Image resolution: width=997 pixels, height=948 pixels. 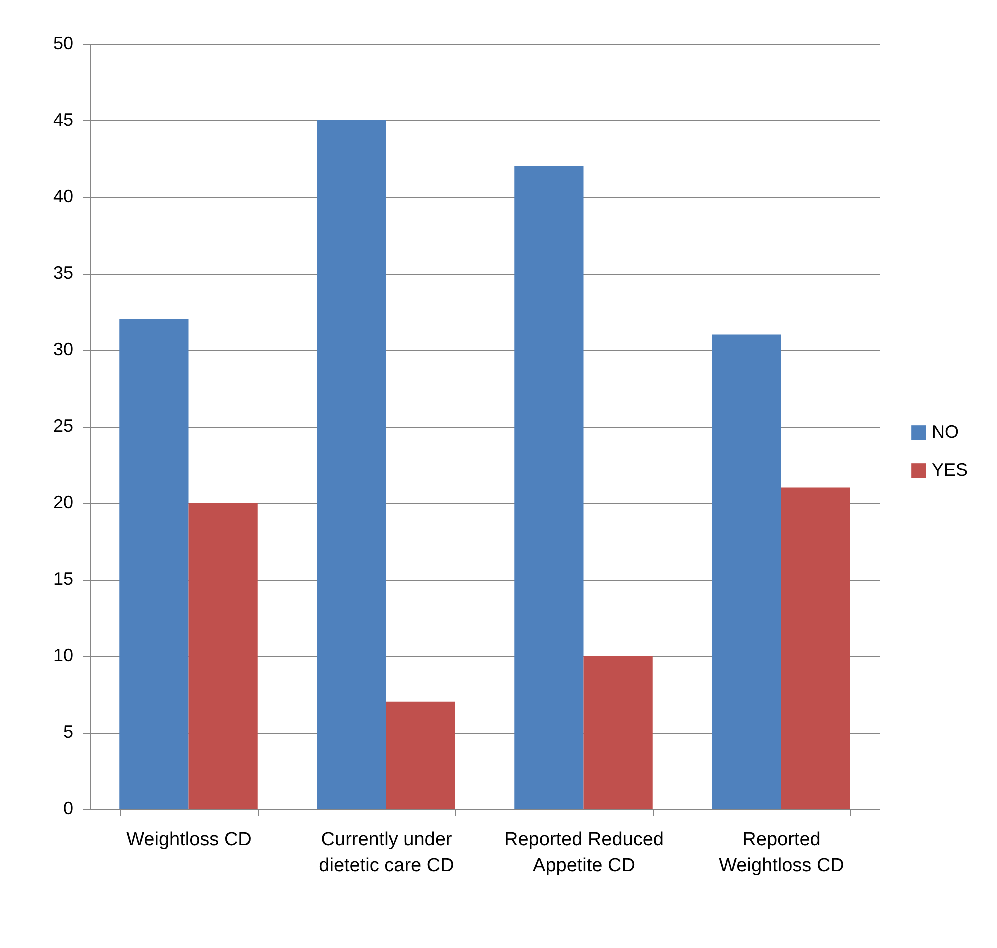 I want to click on y-tick-label: 30, so click(x=63, y=350).